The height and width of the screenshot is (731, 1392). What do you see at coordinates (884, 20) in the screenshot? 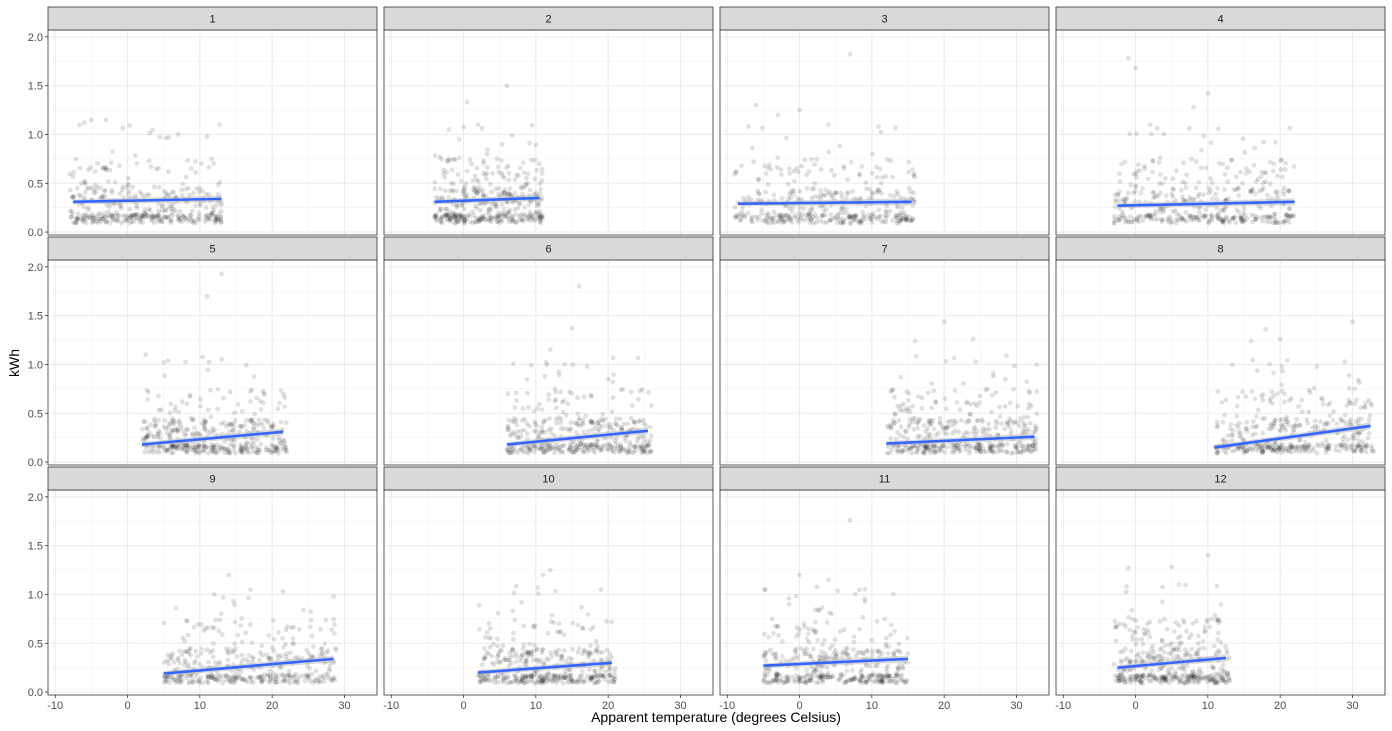
I see `facet-strip-label: 3` at bounding box center [884, 20].